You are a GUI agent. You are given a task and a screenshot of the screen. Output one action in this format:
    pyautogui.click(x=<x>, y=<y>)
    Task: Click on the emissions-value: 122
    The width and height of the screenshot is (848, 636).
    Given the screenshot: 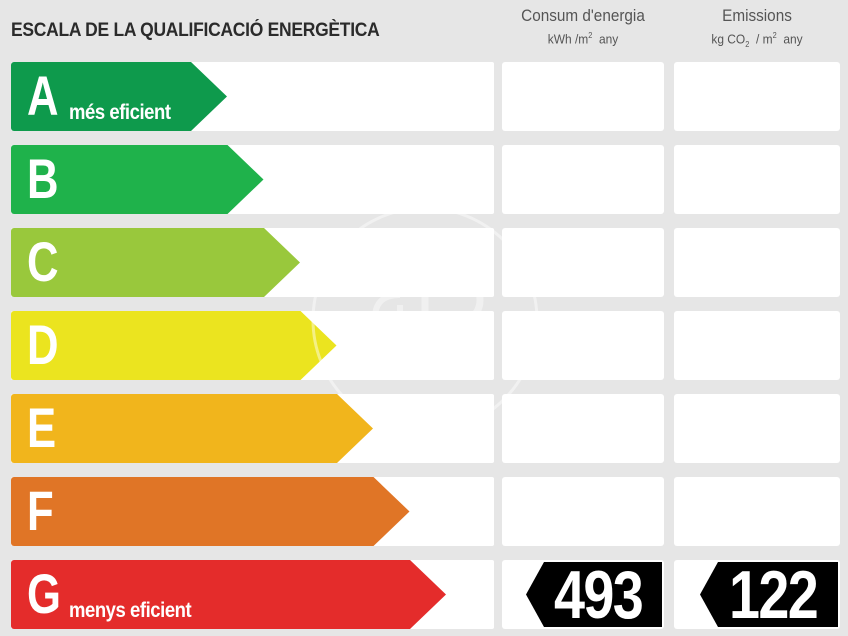 What is the action you would take?
    pyautogui.click(x=774, y=594)
    